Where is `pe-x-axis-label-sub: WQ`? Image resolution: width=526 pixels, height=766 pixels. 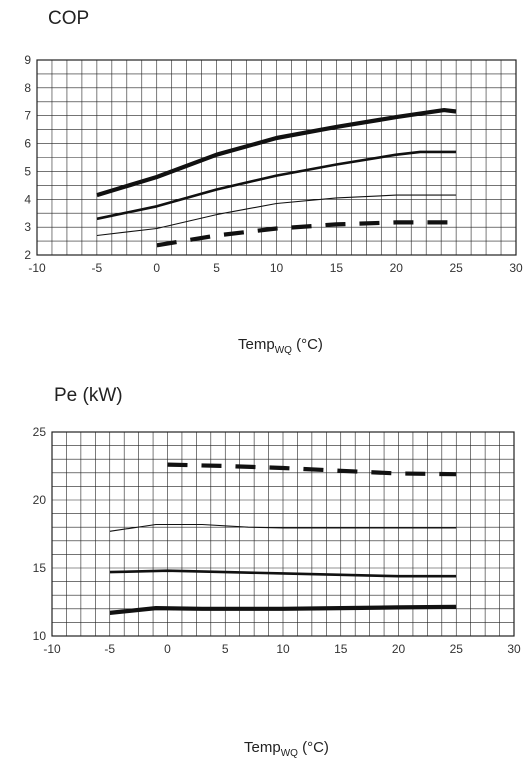 pe-x-axis-label-sub: WQ is located at coordinates (289, 753).